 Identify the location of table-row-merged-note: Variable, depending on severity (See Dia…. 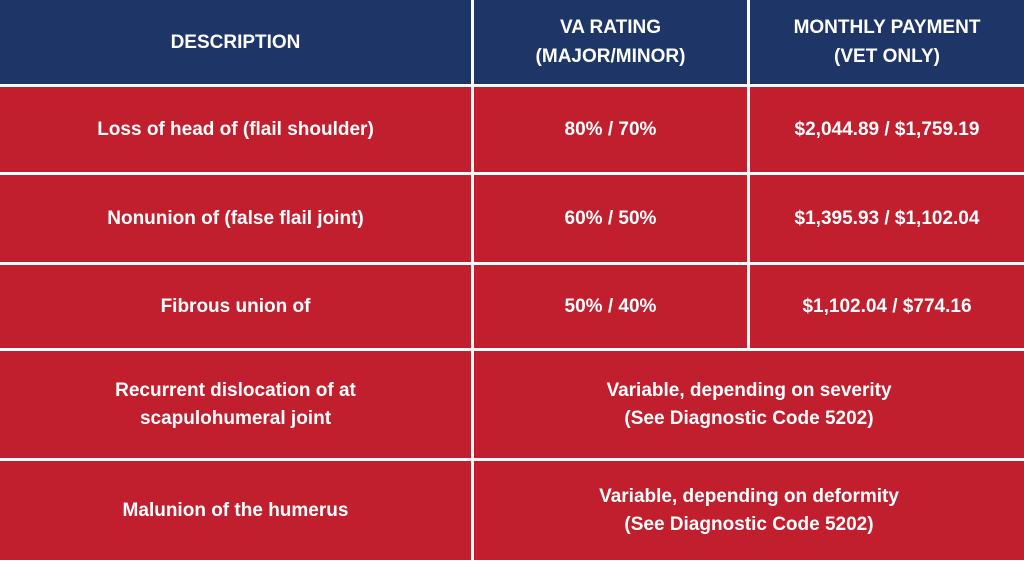
(749, 406).